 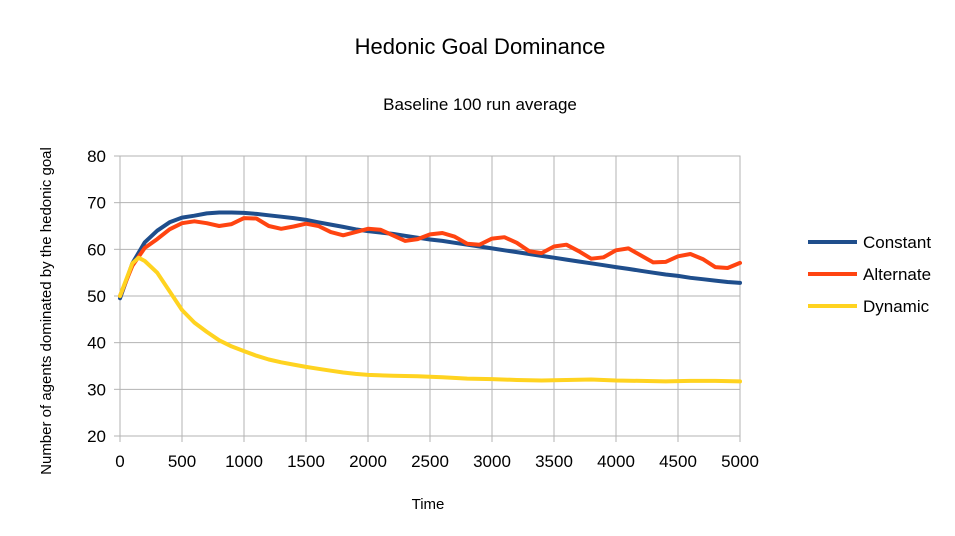 What do you see at coordinates (96, 203) in the screenshot?
I see `y-tick-label: 70` at bounding box center [96, 203].